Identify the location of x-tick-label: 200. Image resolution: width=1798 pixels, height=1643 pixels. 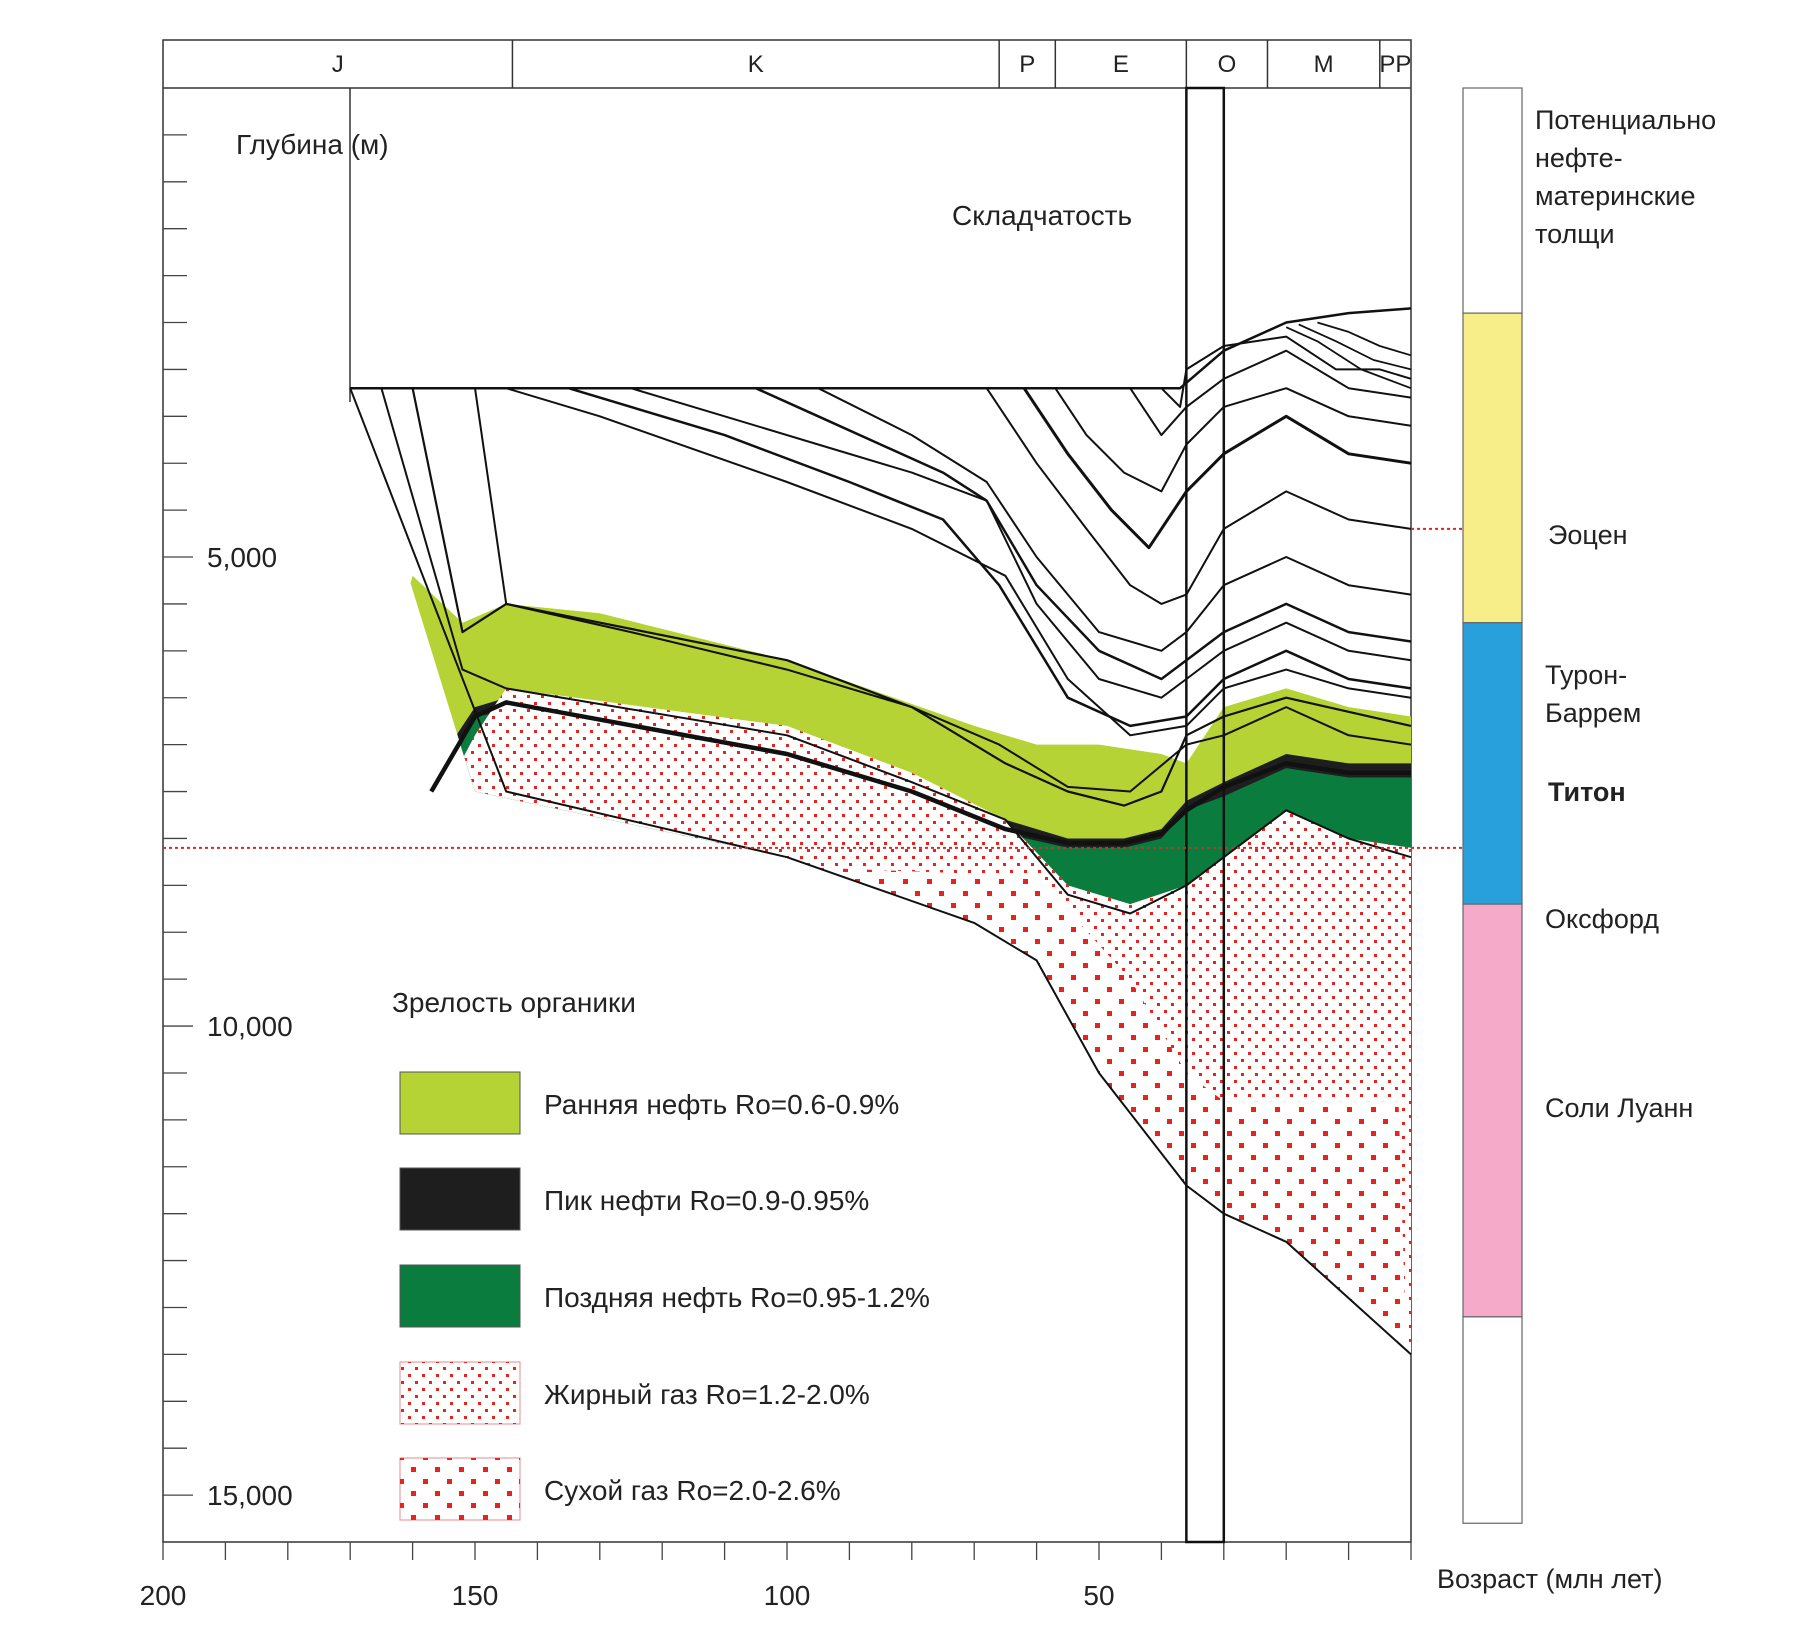
(163, 1595).